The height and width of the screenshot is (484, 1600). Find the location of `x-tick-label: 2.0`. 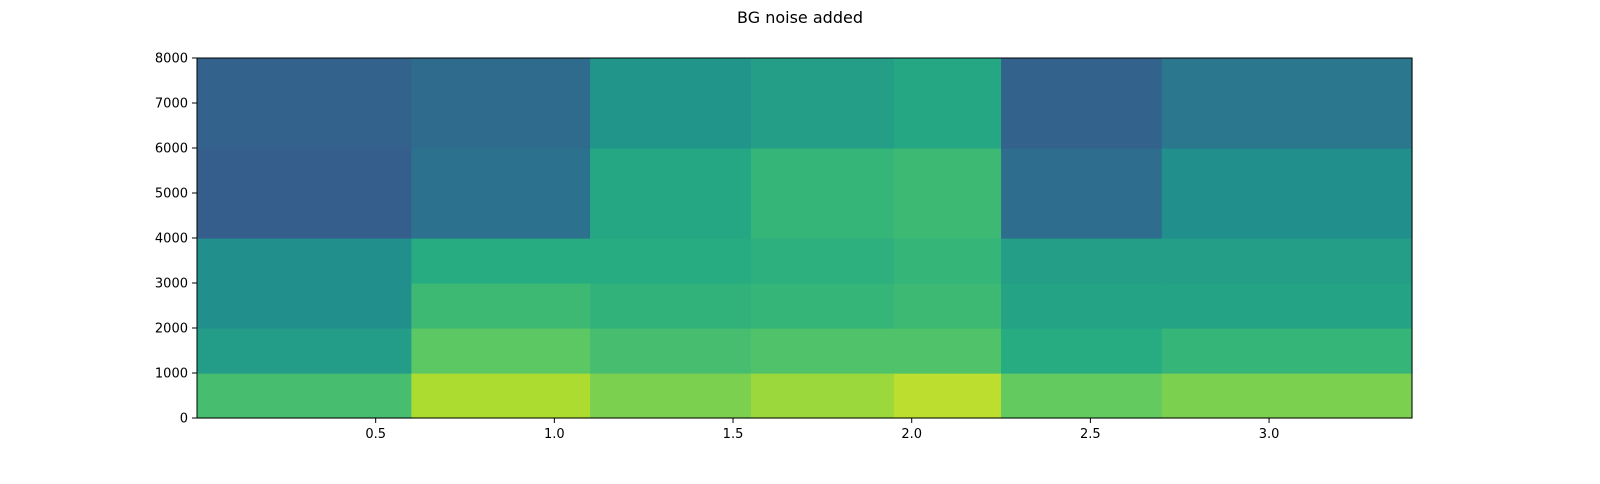

x-tick-label: 2.0 is located at coordinates (911, 434).